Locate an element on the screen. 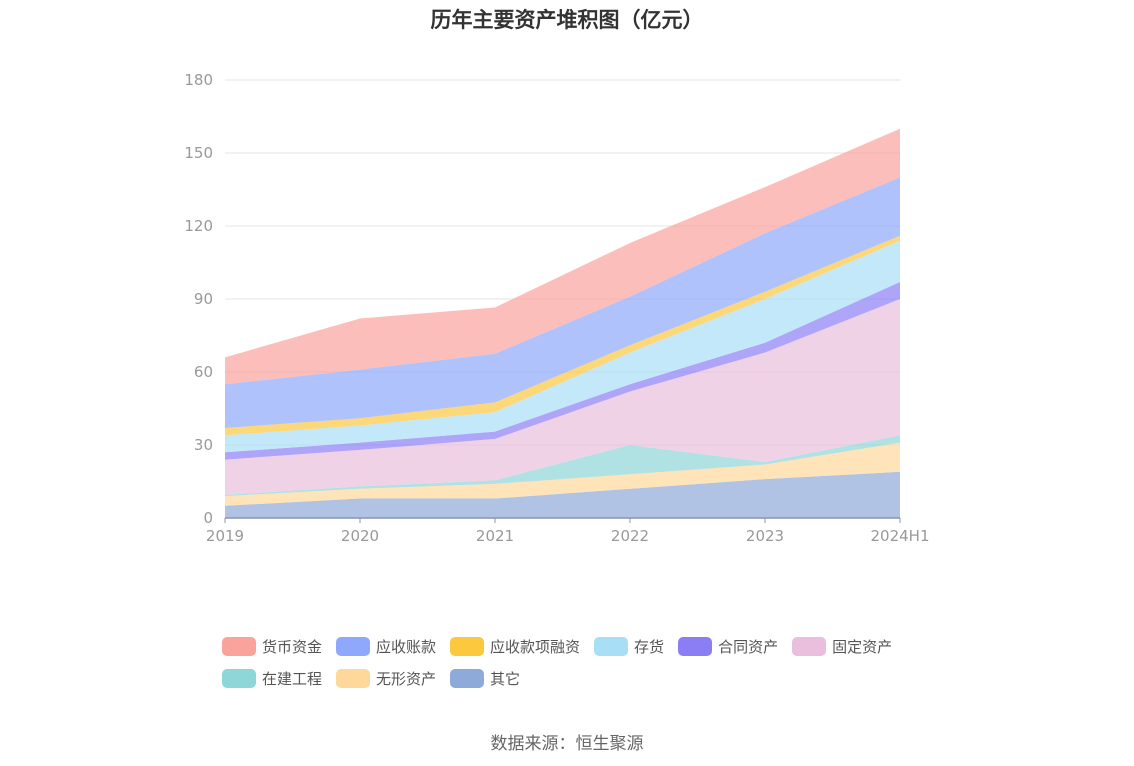 The width and height of the screenshot is (1134, 766). legend-row: 货币资金 应收账款 应收款项融资 存货 合同资产 固定资产 is located at coordinates (582, 646).